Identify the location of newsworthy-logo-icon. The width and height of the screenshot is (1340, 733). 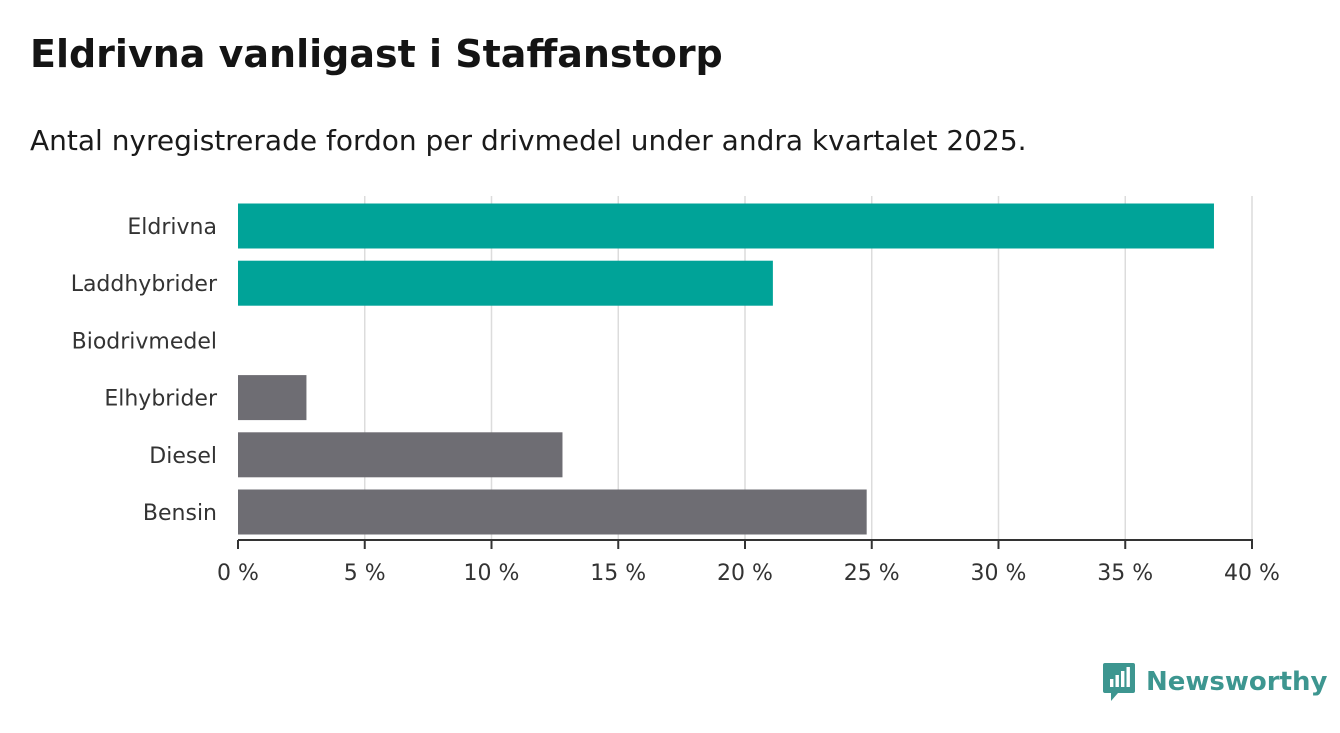
(1119, 682).